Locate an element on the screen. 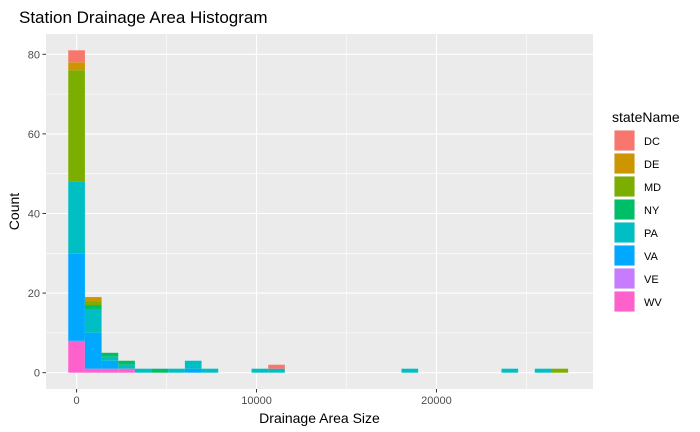 The image size is (700, 432). legend-key-dc is located at coordinates (624, 140).